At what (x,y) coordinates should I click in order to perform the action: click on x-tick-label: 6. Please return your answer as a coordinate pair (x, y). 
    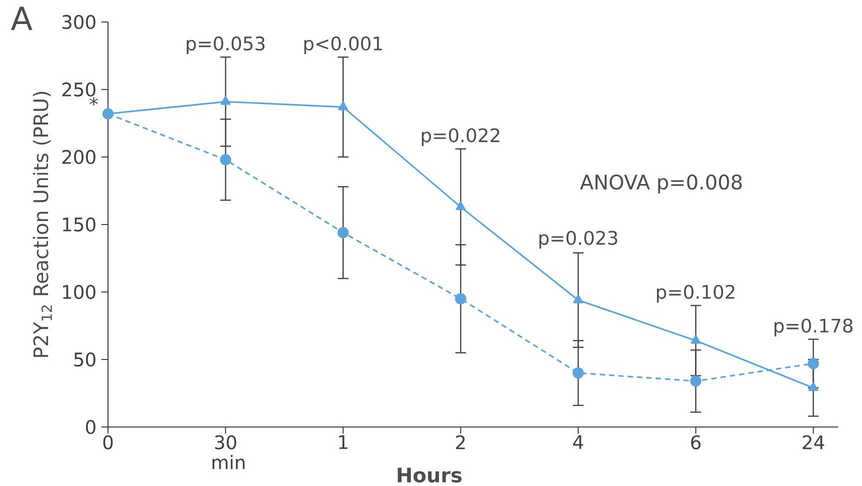
    Looking at the image, I should click on (696, 442).